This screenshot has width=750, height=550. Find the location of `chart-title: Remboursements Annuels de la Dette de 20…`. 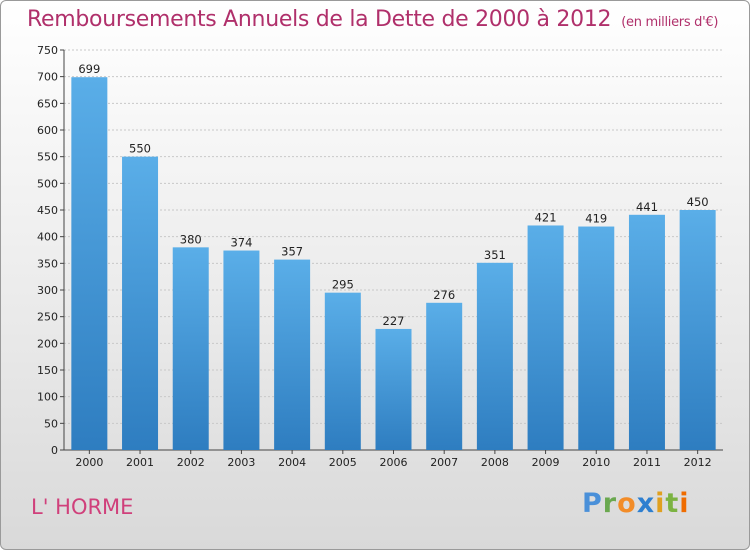

chart-title: Remboursements Annuels de la Dette de 20… is located at coordinates (372, 19).